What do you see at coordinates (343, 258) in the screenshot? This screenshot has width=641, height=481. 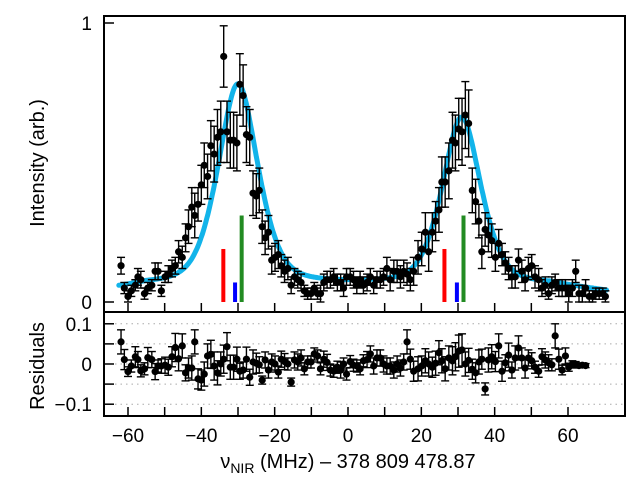 I see `stick-lines-group` at bounding box center [343, 258].